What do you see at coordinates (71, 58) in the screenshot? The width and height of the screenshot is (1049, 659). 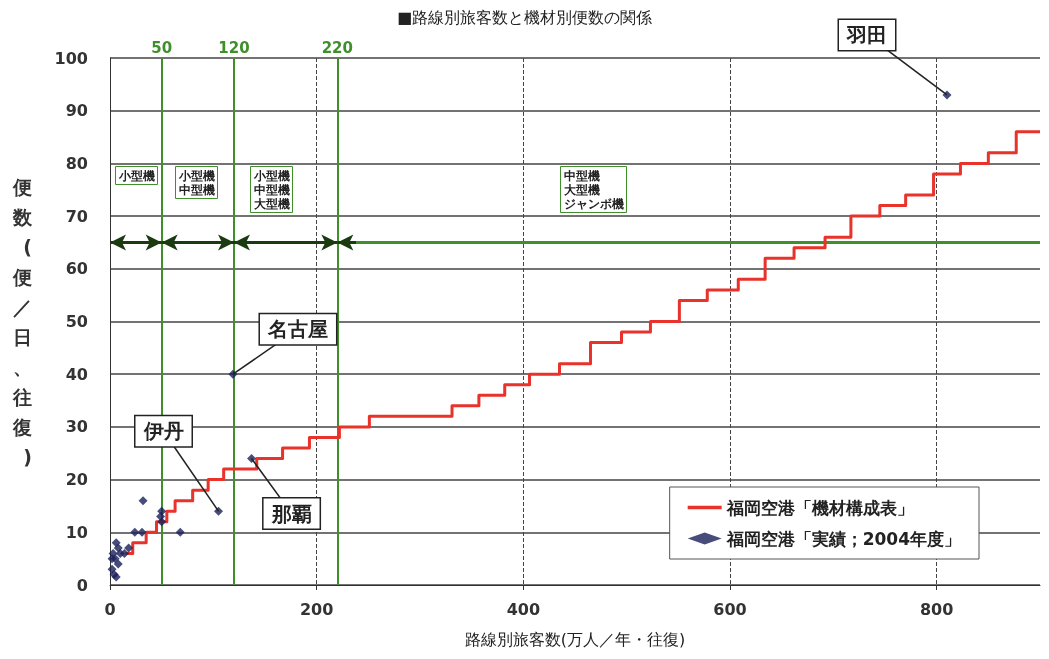 I see `y-tick-label: 100` at bounding box center [71, 58].